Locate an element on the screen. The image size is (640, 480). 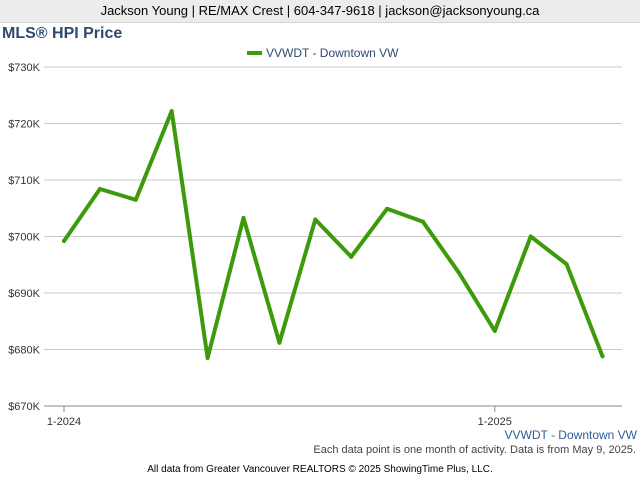
x-tick-label: 1-2024 is located at coordinates (64, 422).